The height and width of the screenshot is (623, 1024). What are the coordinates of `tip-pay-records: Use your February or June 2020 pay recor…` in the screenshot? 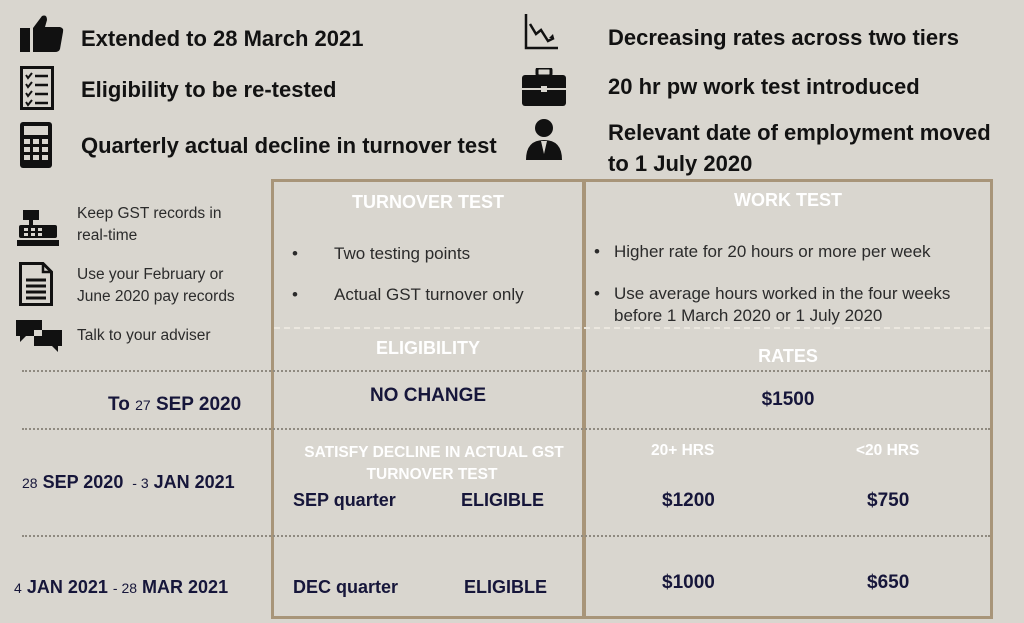 It's located at (156, 286).